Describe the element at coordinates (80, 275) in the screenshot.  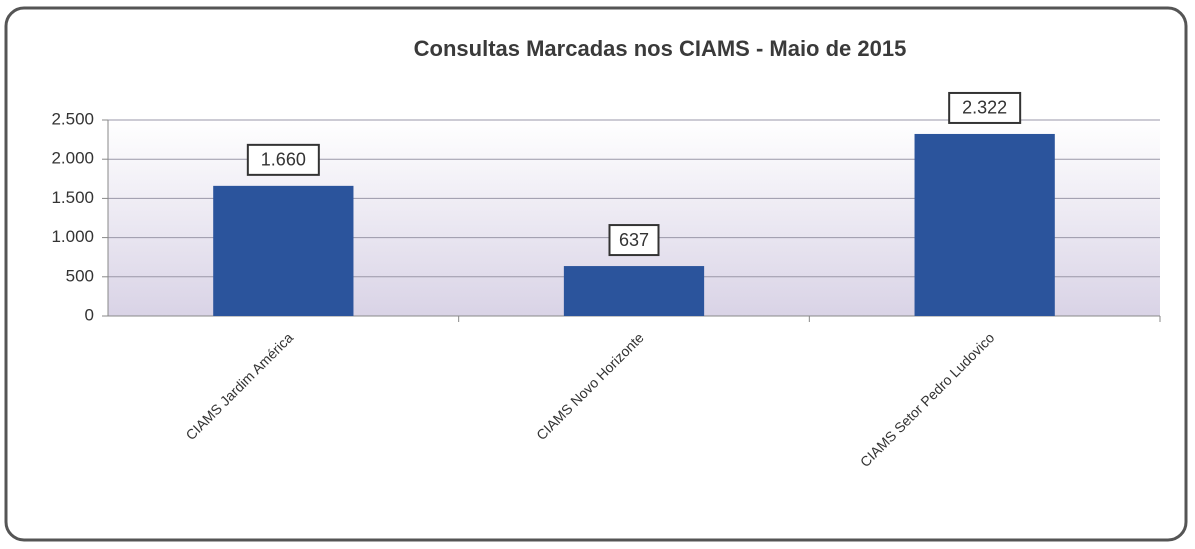
I see `y-tick-label: 500` at that location.